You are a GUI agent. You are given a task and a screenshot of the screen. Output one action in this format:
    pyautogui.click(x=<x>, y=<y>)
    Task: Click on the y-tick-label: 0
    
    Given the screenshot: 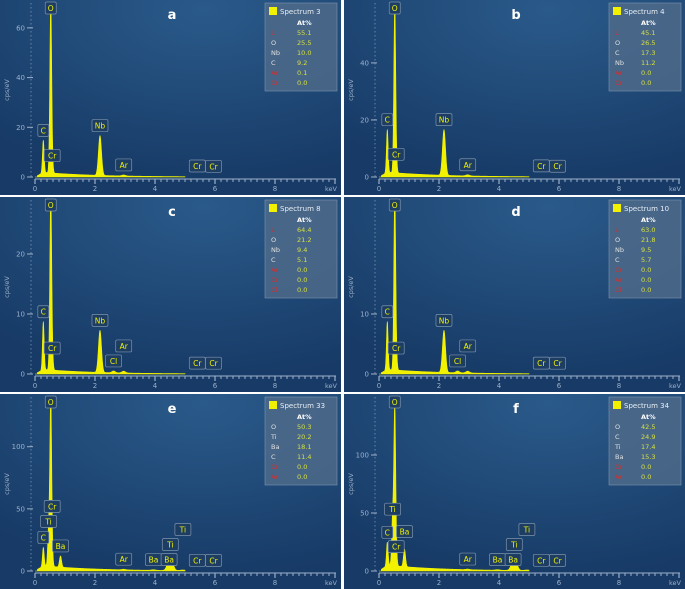 What is the action you would take?
    pyautogui.click(x=367, y=375)
    